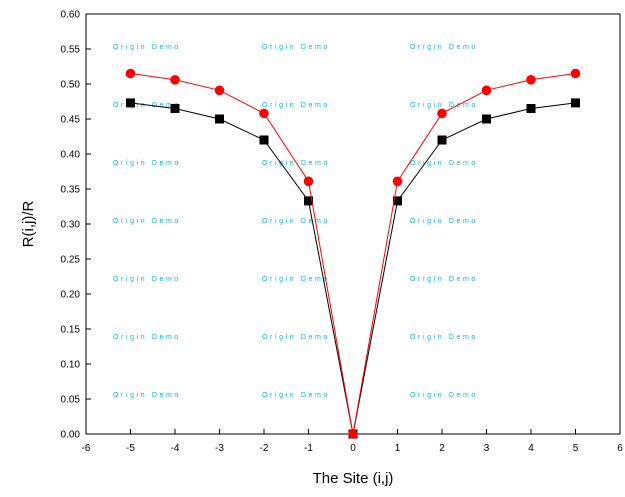 This screenshot has height=497, width=625. I want to click on y-tick-label: 0.40, so click(71, 155).